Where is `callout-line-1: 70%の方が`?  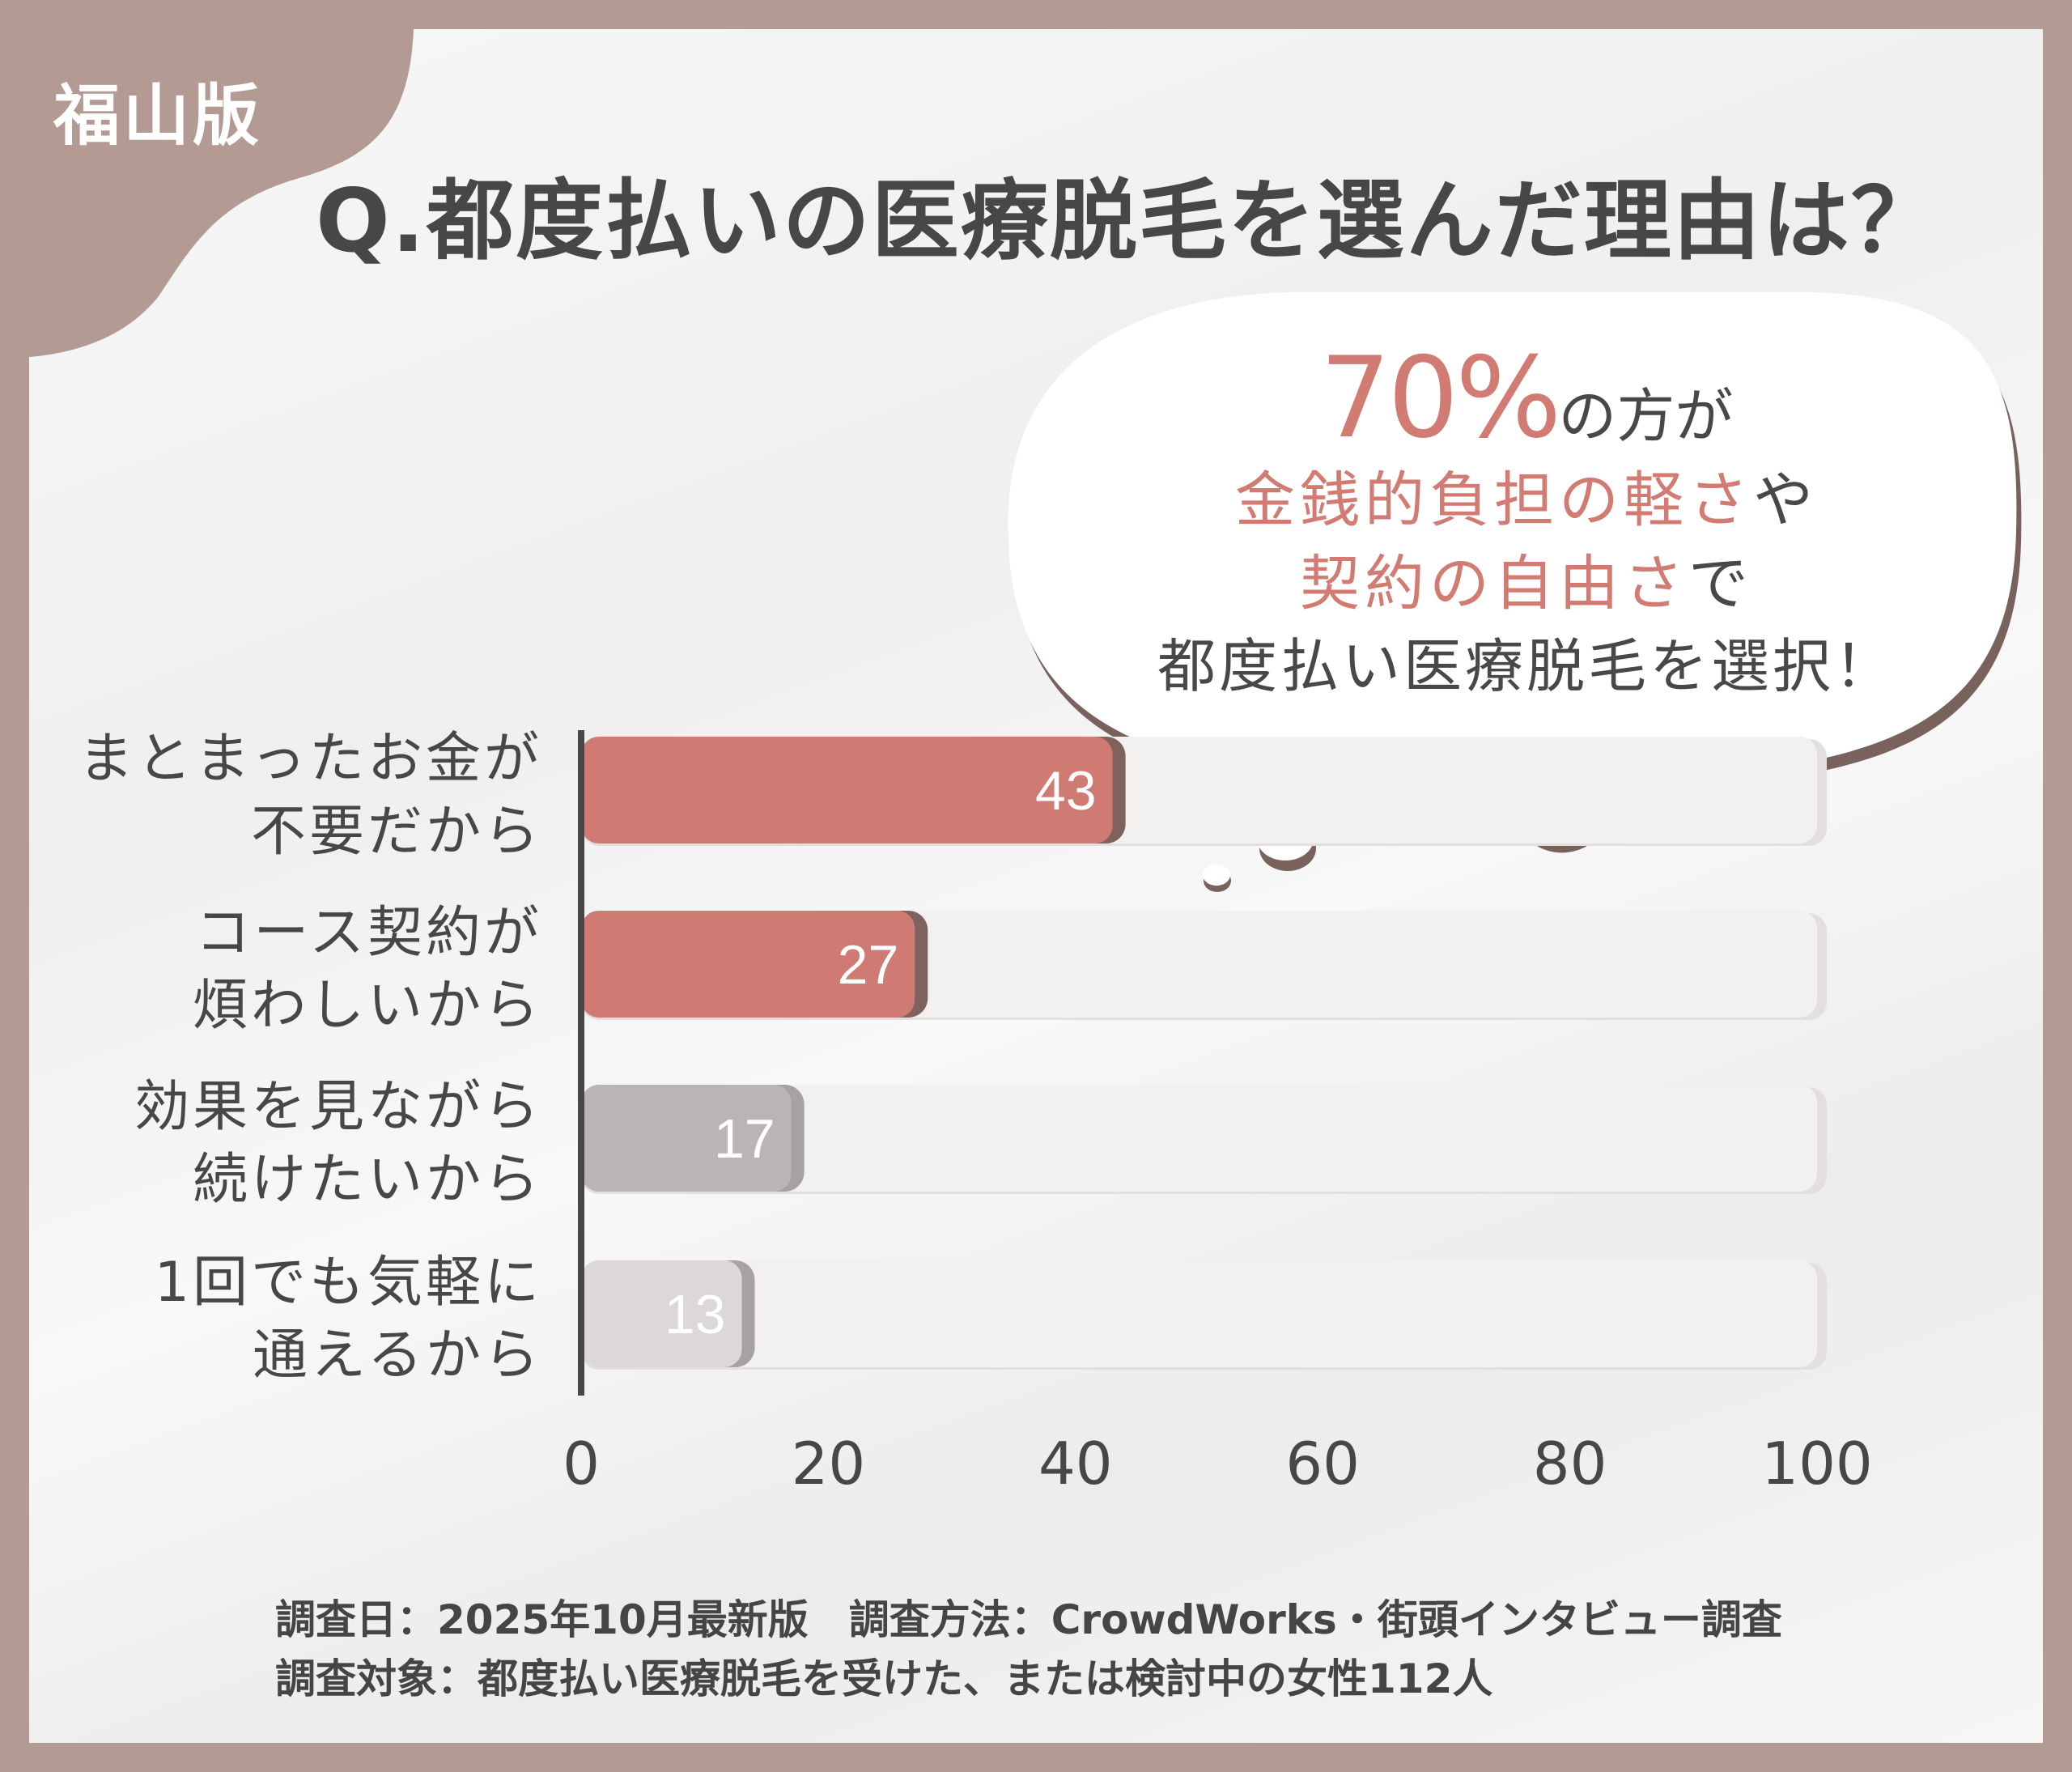
callout-line-1: 70%の方が is located at coordinates (1521, 398).